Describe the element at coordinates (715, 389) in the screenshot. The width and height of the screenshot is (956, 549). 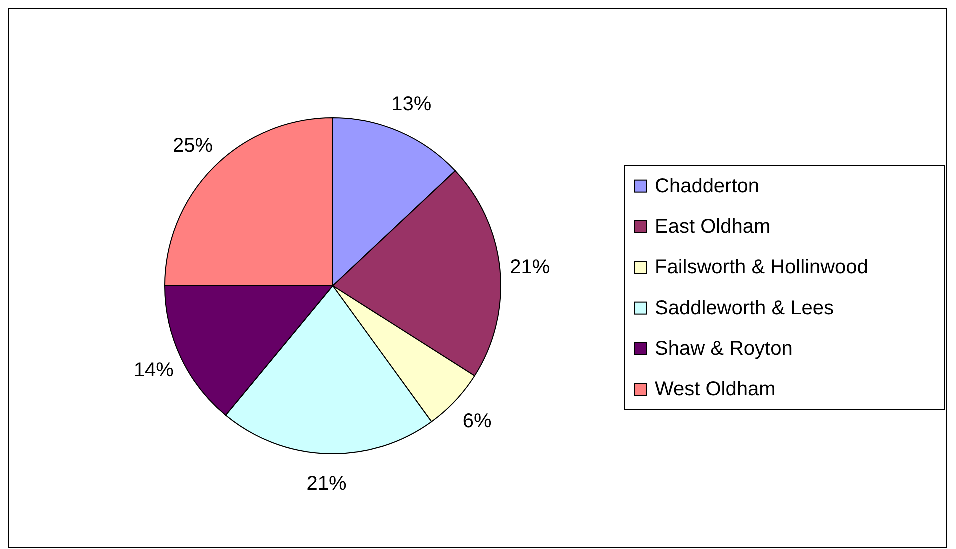
I see `legend-label: West Oldham` at that location.